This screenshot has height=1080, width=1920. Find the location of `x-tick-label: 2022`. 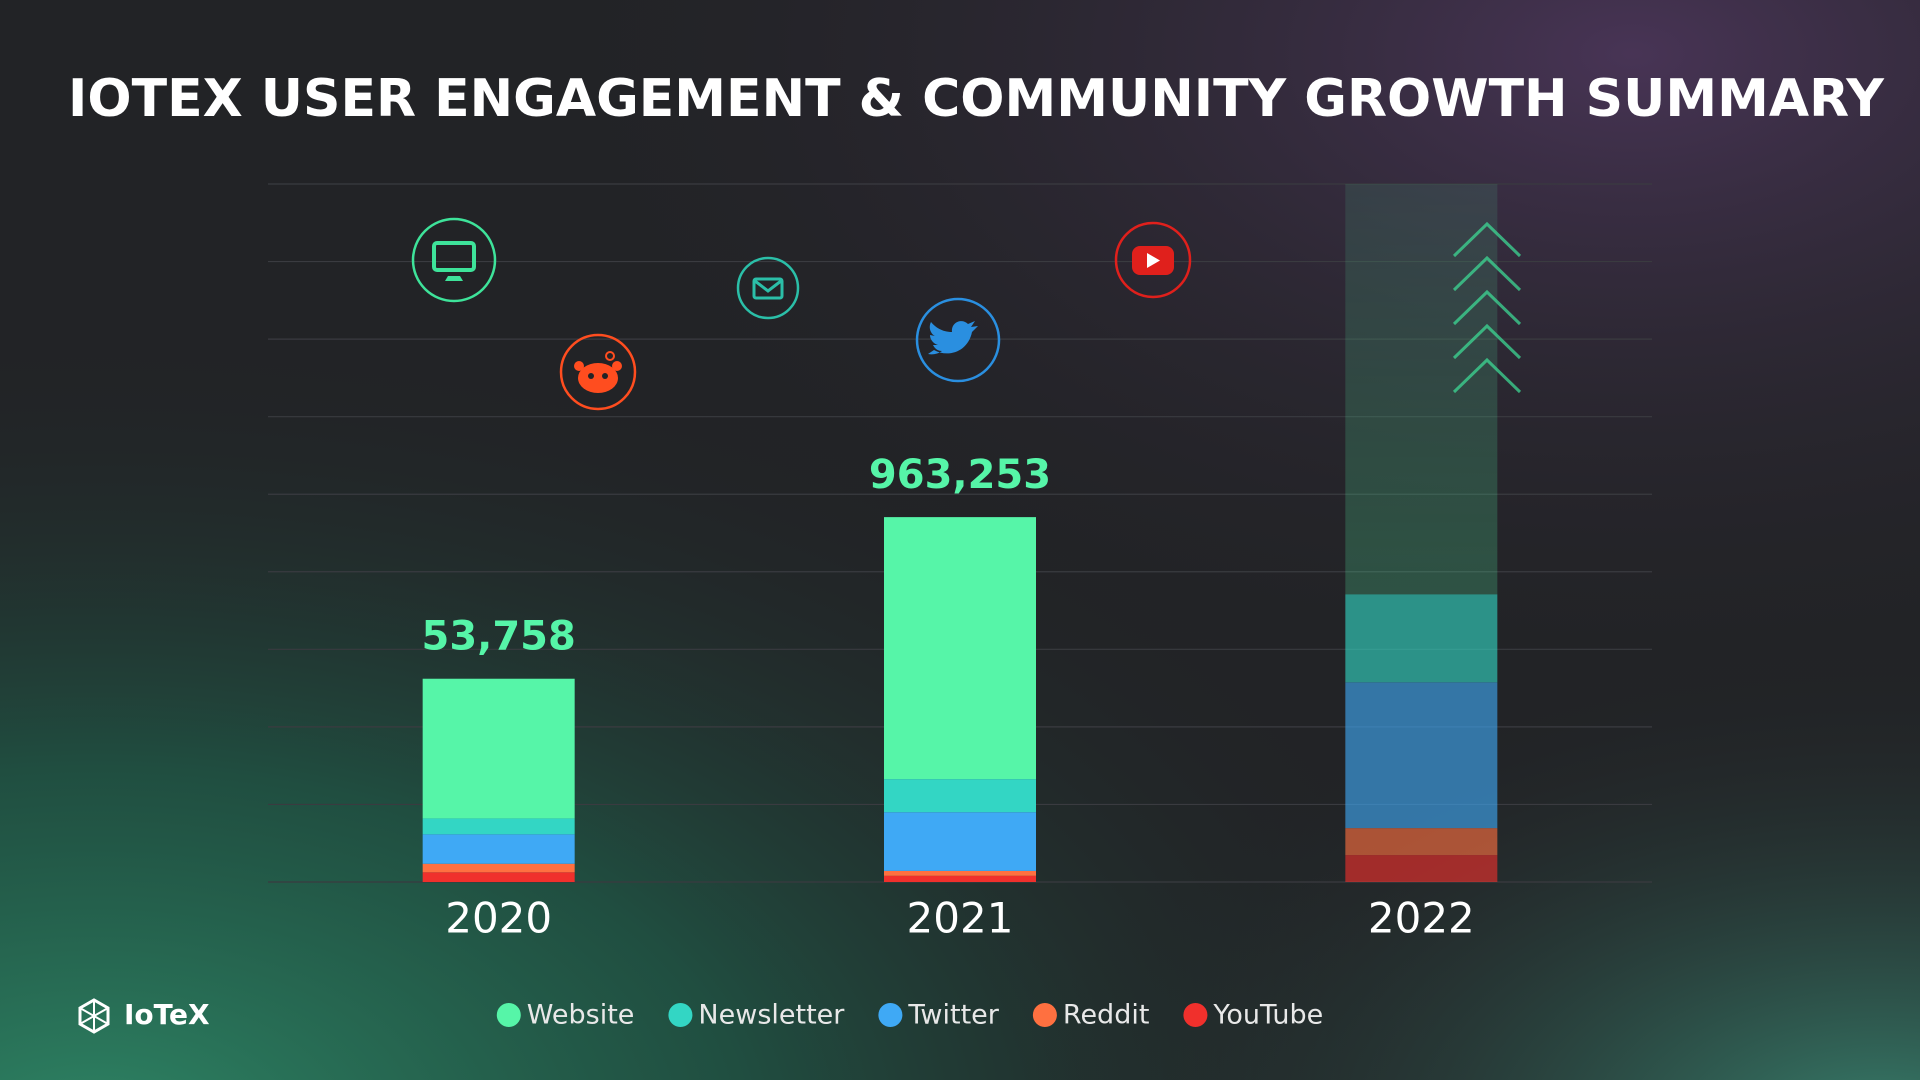

x-tick-label: 2022 is located at coordinates (1421, 918).